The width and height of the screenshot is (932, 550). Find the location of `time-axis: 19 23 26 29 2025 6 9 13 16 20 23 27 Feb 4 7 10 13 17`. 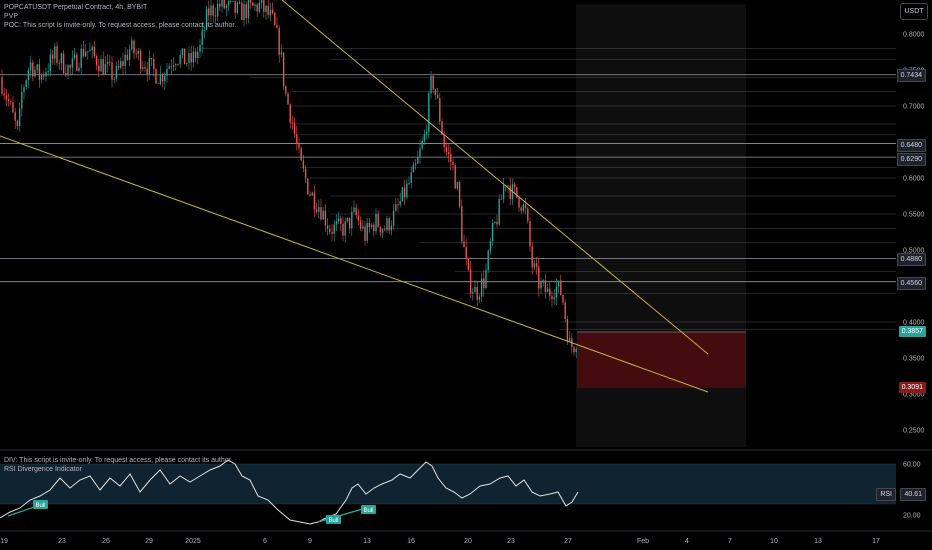

time-axis: 19 23 26 29 2025 6 9 13 16 20 23 27 Feb 4 7 10 13 17 is located at coordinates (440, 541).